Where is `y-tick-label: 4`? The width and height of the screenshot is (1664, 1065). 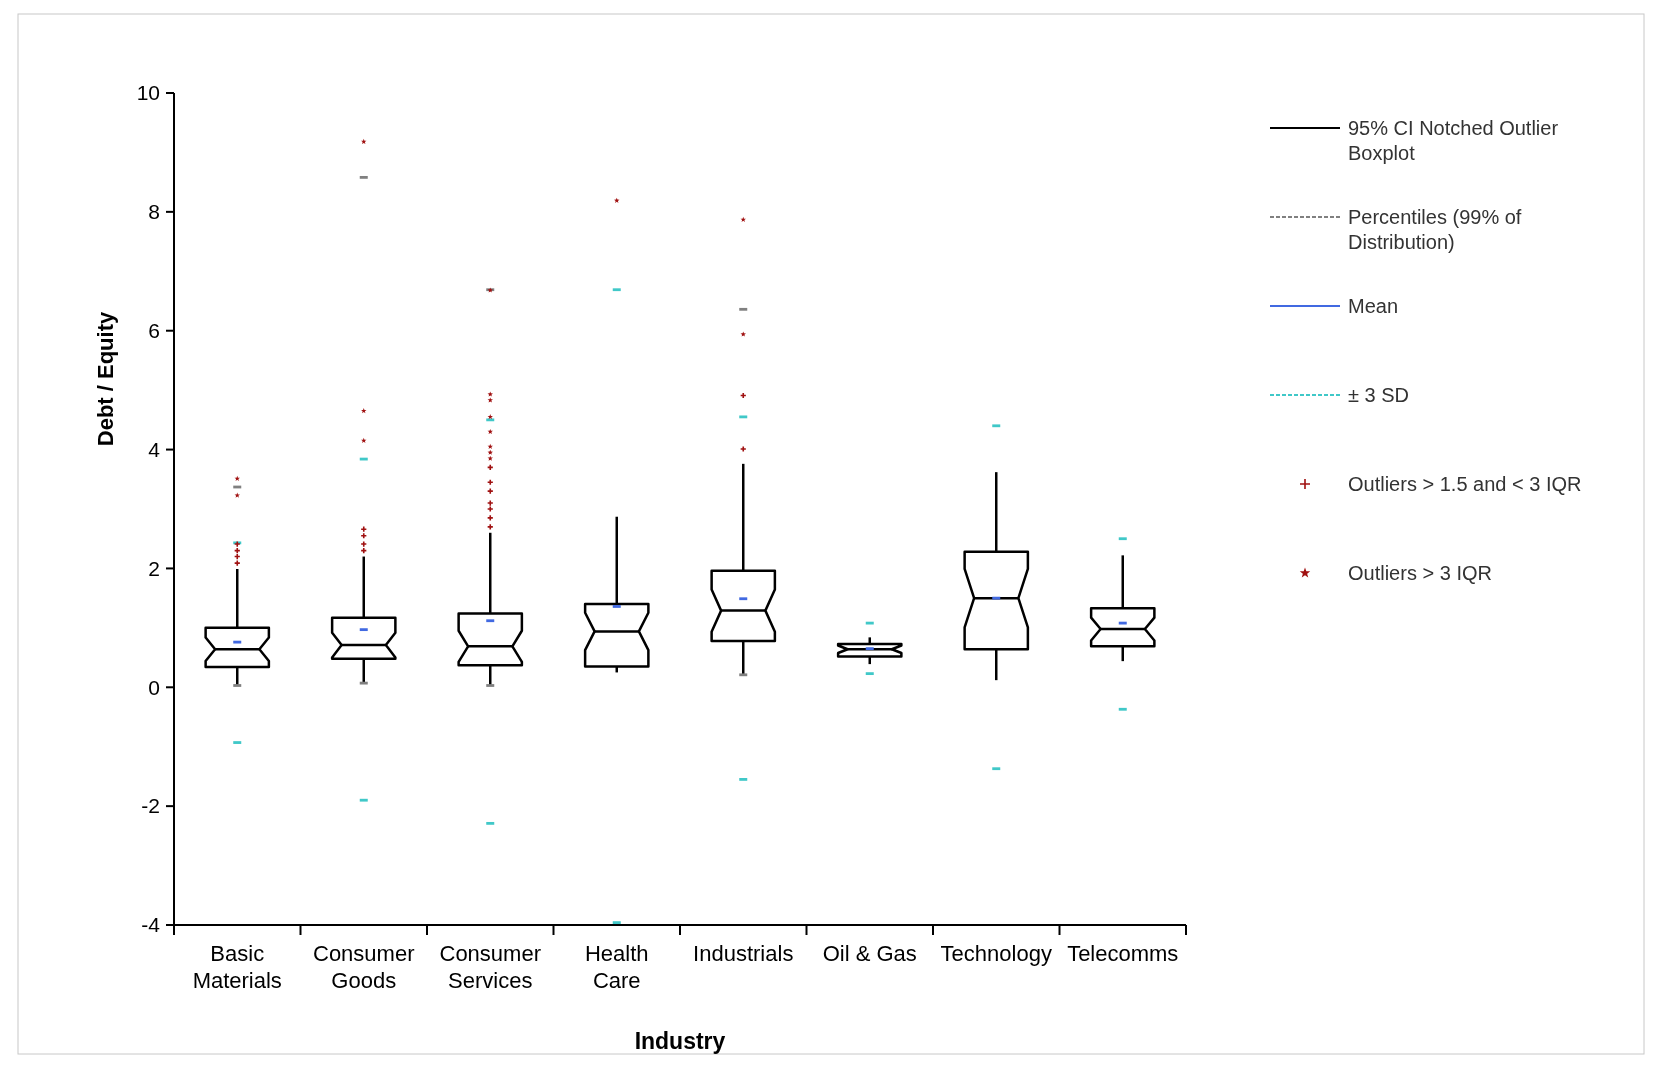
y-tick-label: 4 is located at coordinates (154, 449).